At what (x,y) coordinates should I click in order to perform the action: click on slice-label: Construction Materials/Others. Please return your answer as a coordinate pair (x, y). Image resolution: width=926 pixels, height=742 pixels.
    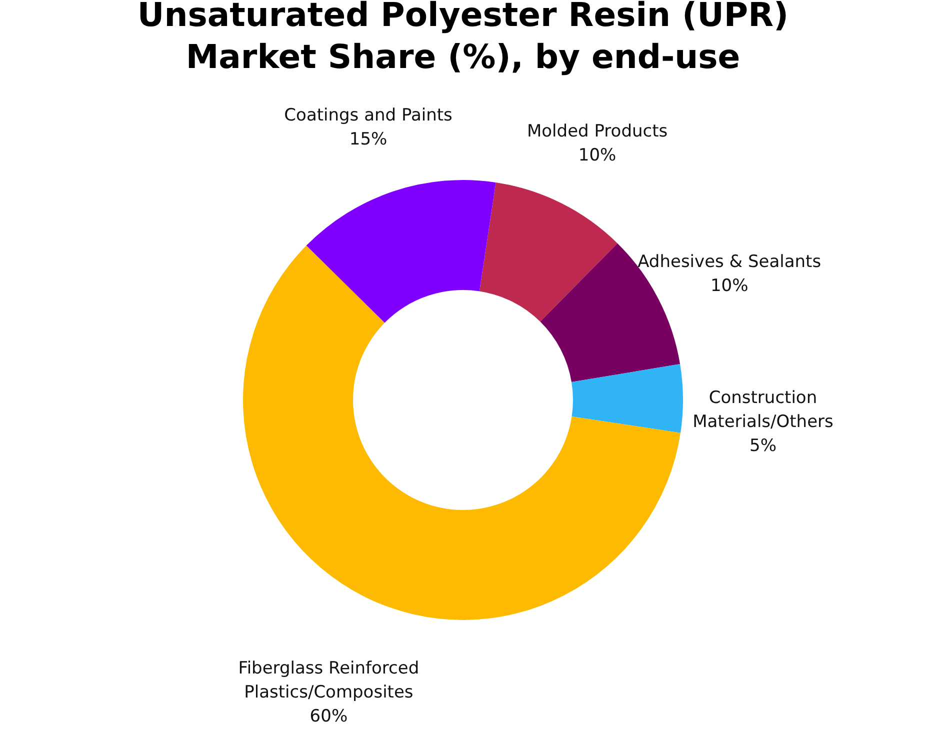
    Looking at the image, I should click on (763, 410).